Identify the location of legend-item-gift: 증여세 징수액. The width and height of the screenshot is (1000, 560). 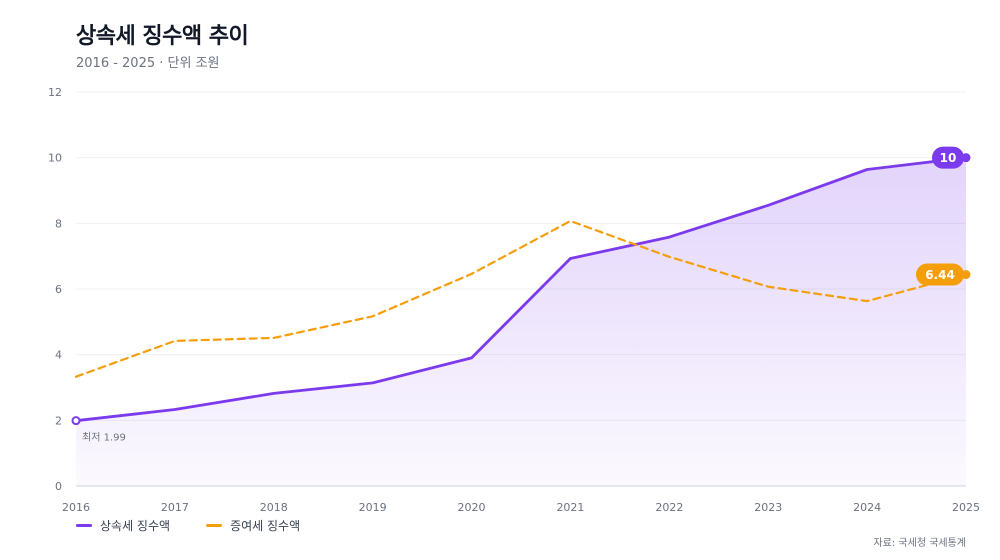
(253, 525).